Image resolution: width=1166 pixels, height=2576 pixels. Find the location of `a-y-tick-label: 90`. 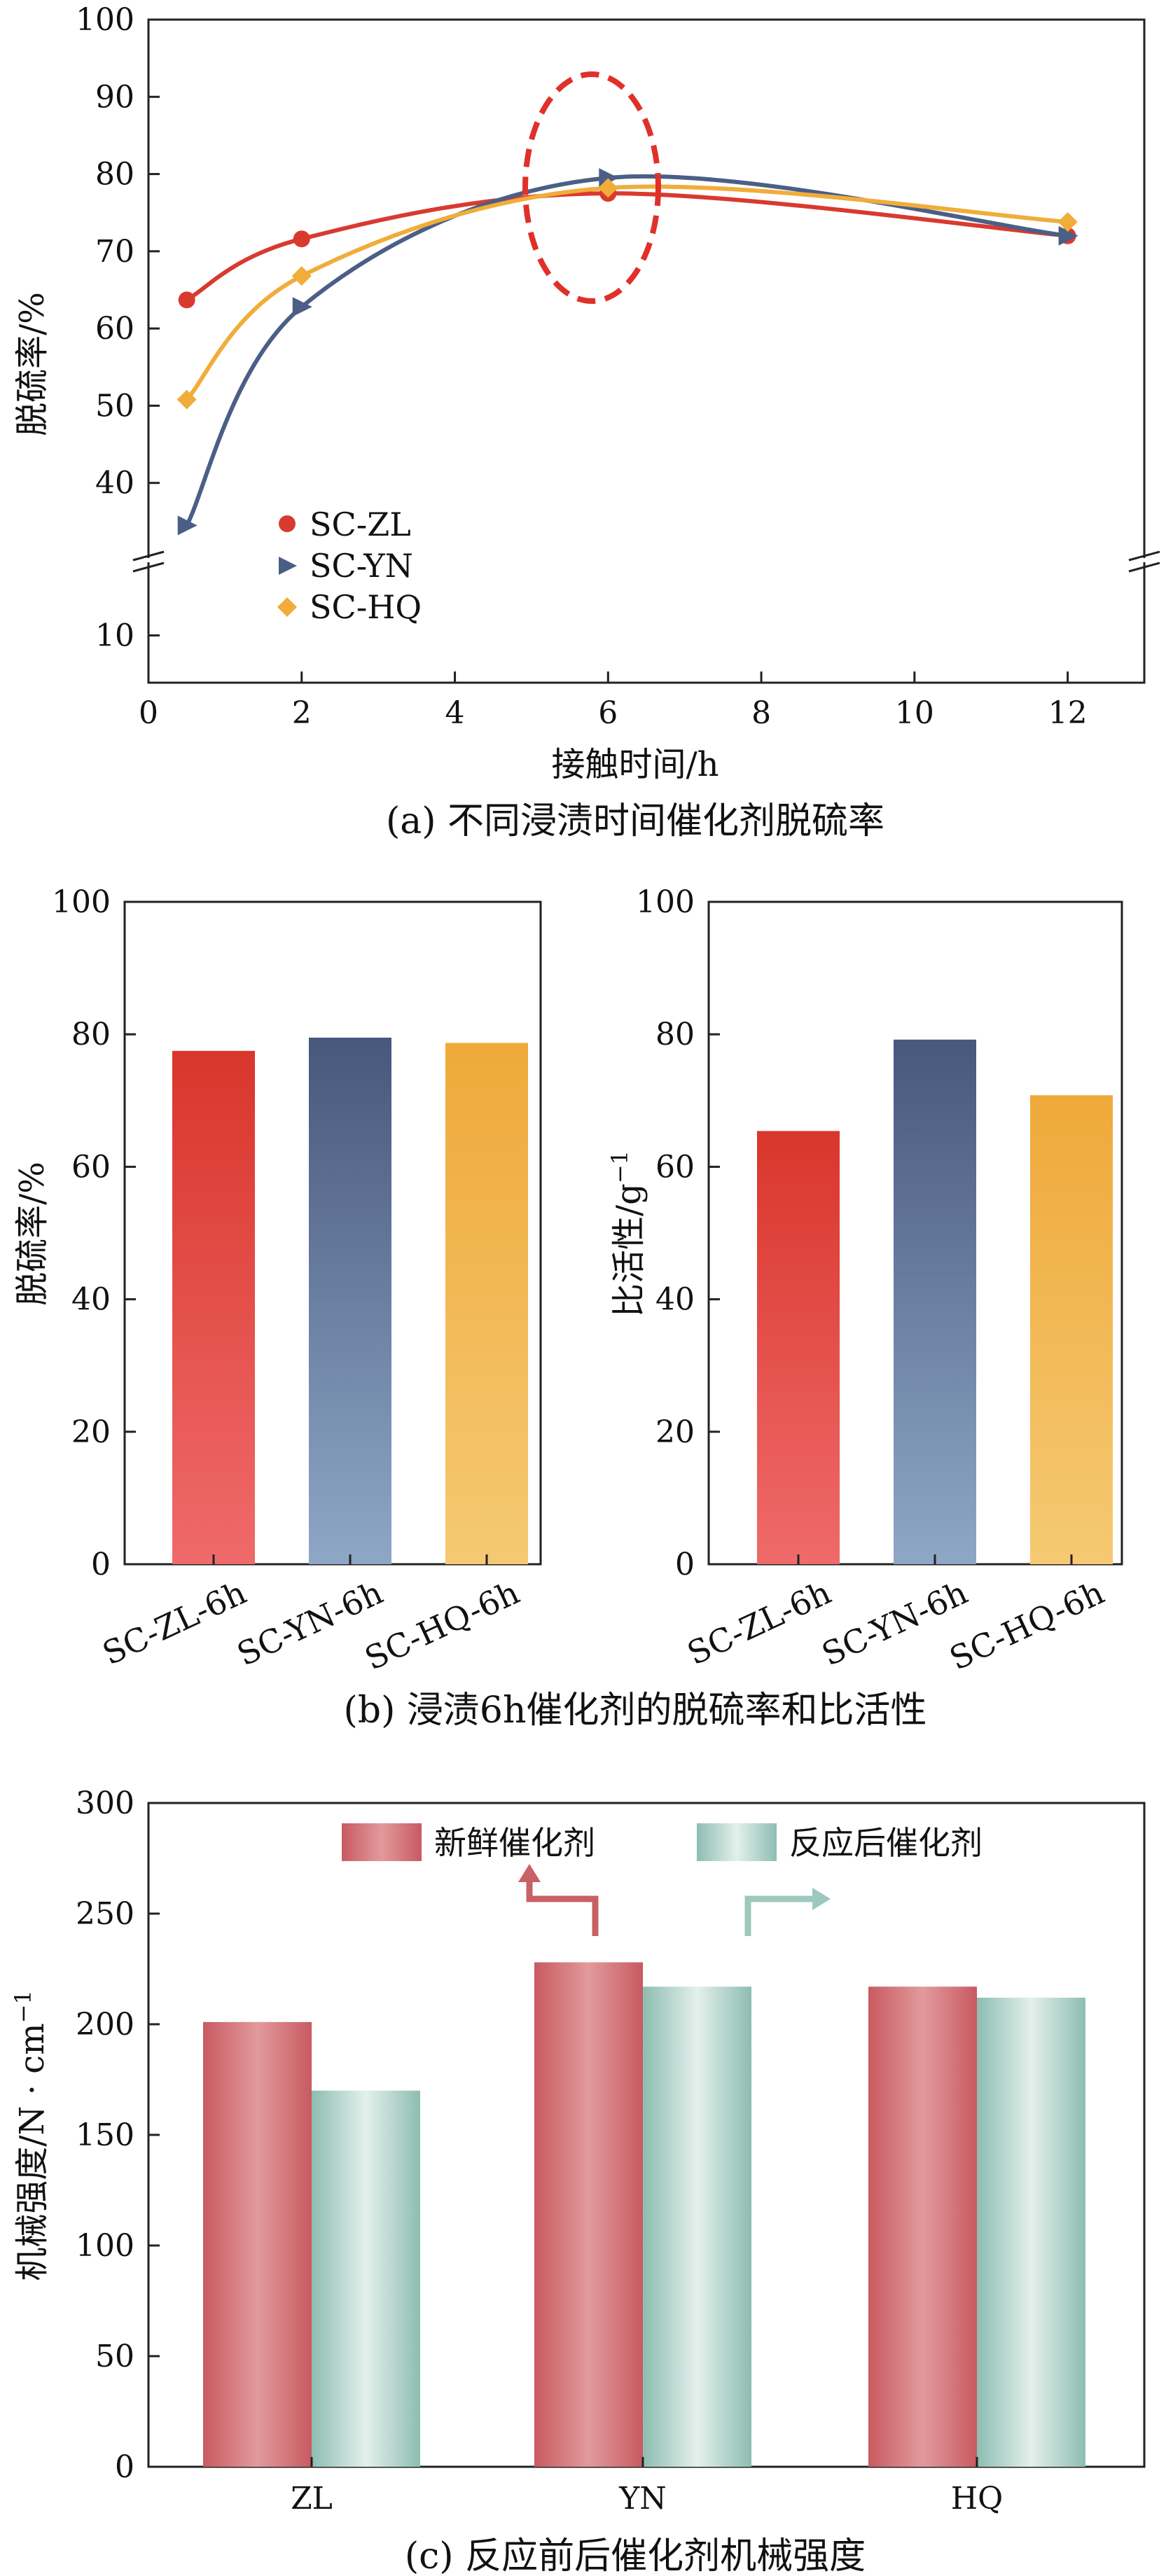

a-y-tick-label: 90 is located at coordinates (114, 97).